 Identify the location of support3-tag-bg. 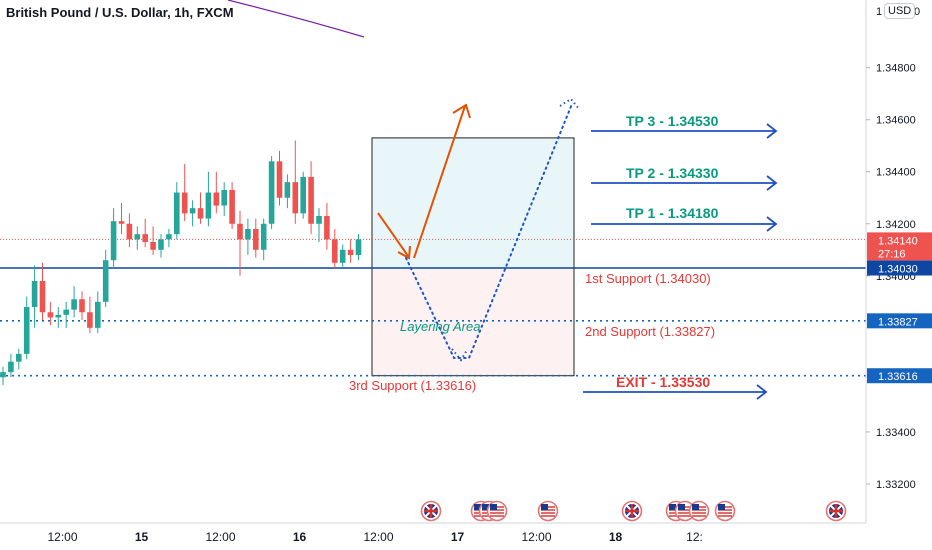
(899, 376).